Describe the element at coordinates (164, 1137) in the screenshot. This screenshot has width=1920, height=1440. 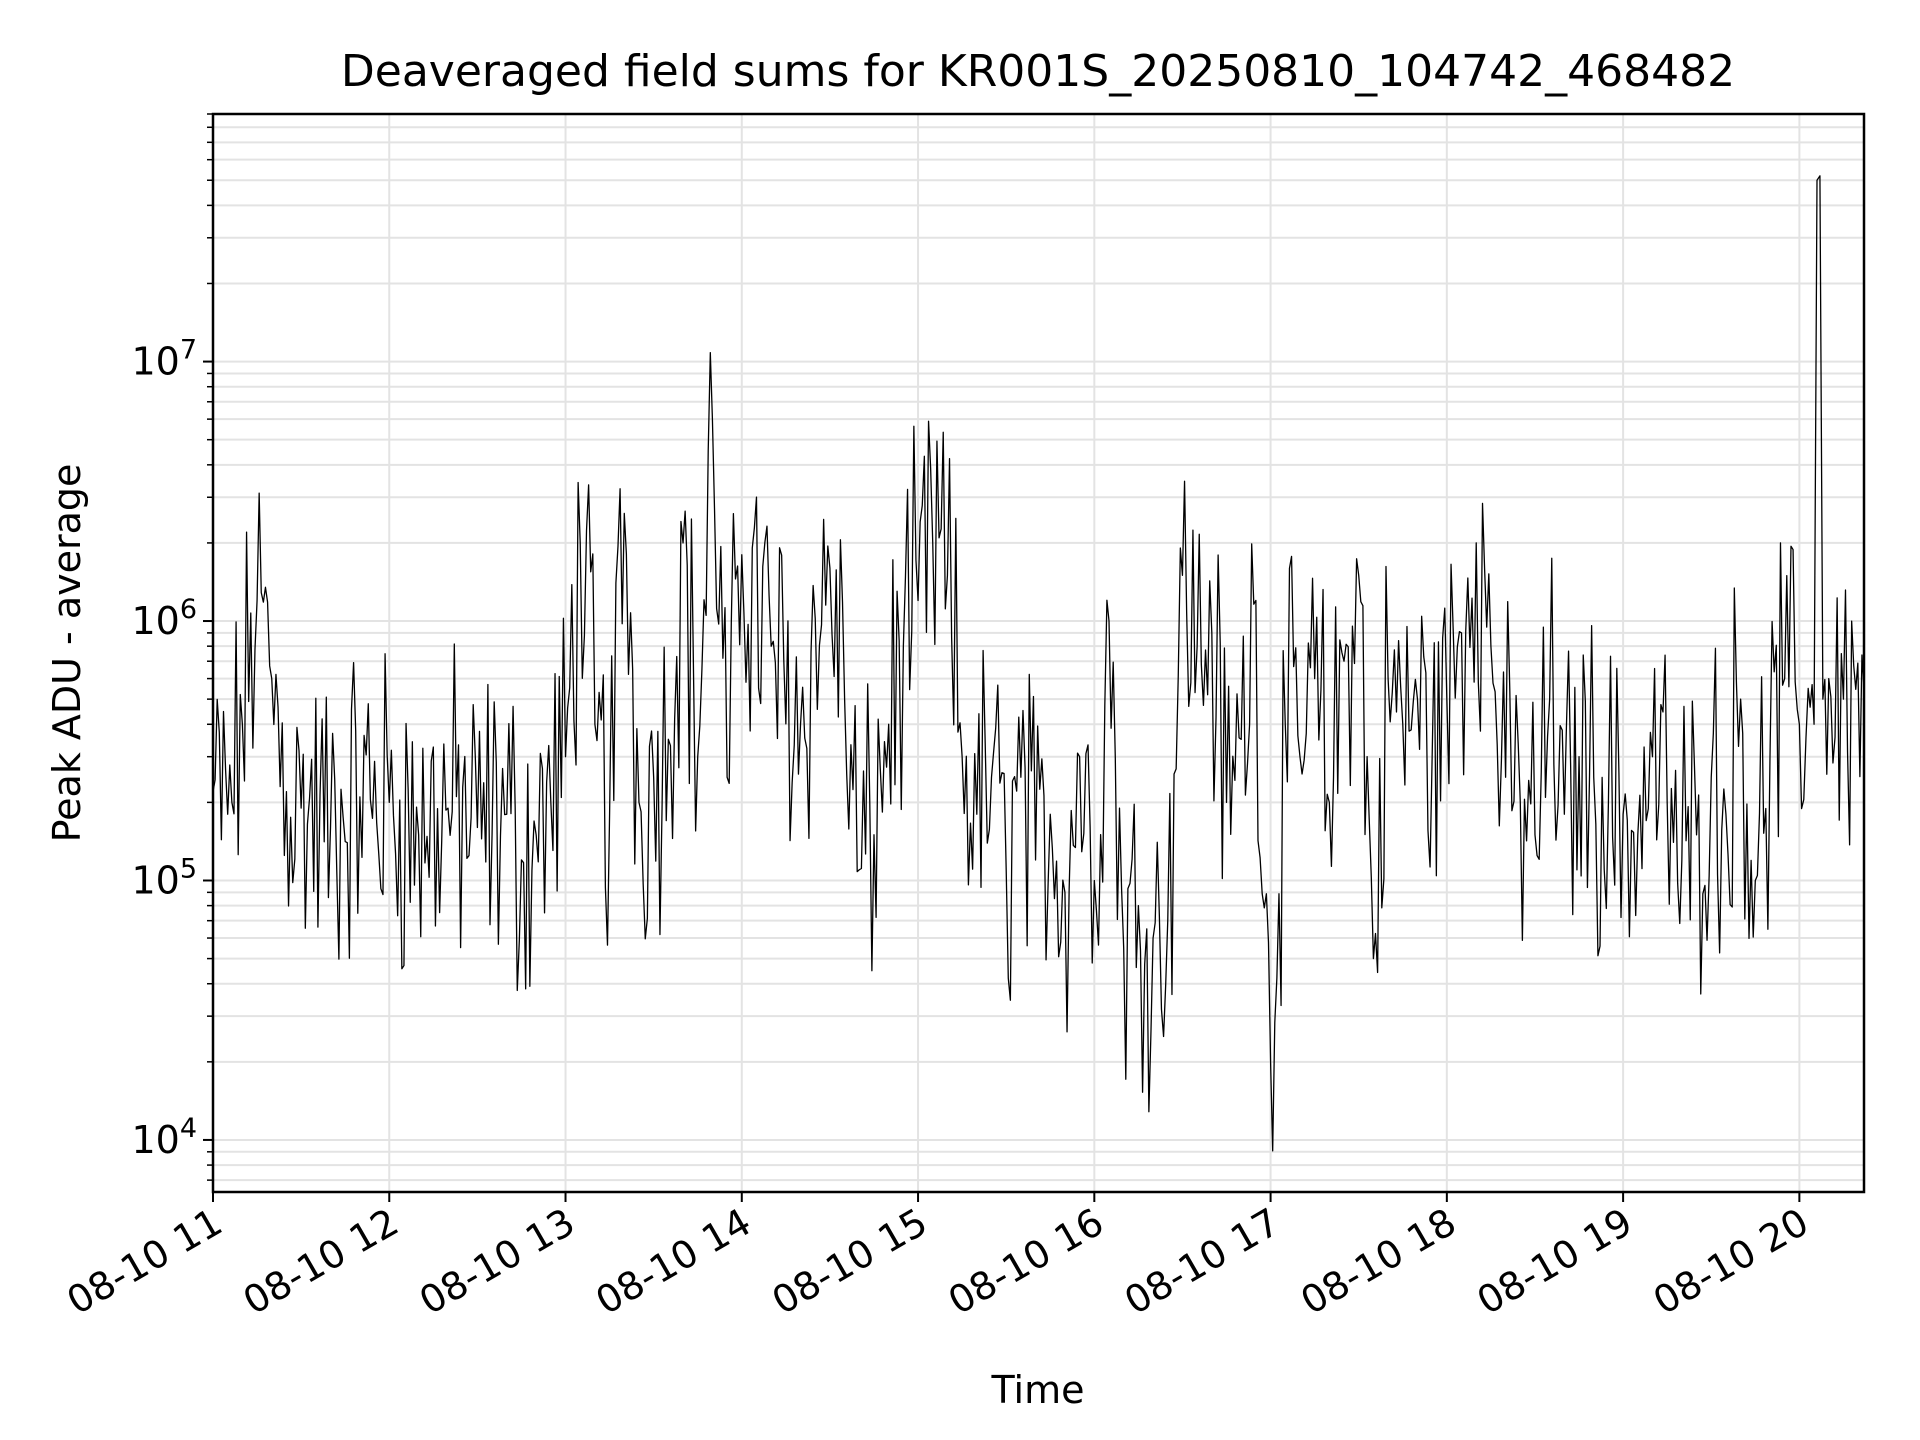
I see `y-tick-label: 104` at that location.